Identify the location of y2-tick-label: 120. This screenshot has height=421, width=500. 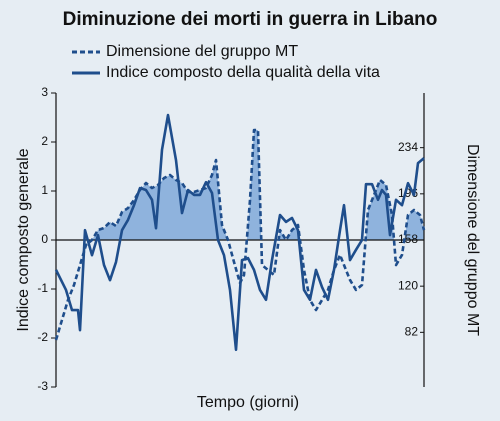
(408, 285).